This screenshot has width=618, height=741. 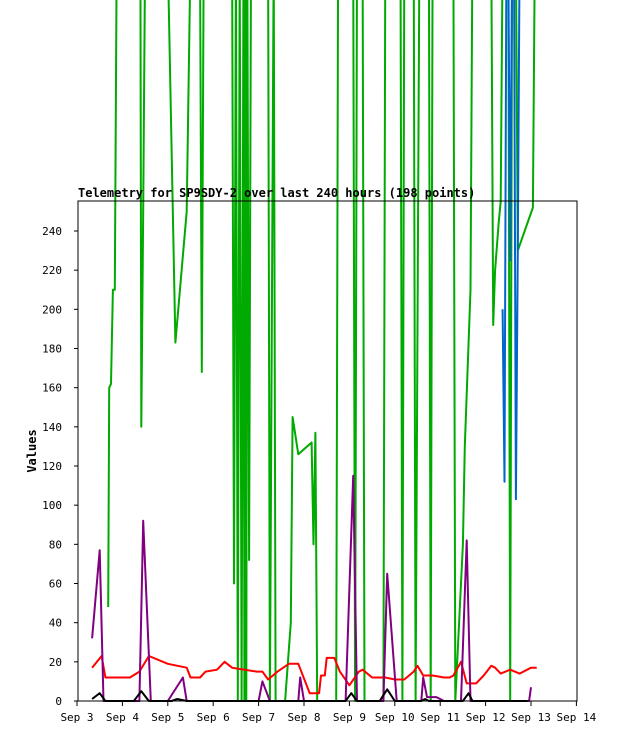 I want to click on y-tick-label: 20, so click(x=55, y=662).